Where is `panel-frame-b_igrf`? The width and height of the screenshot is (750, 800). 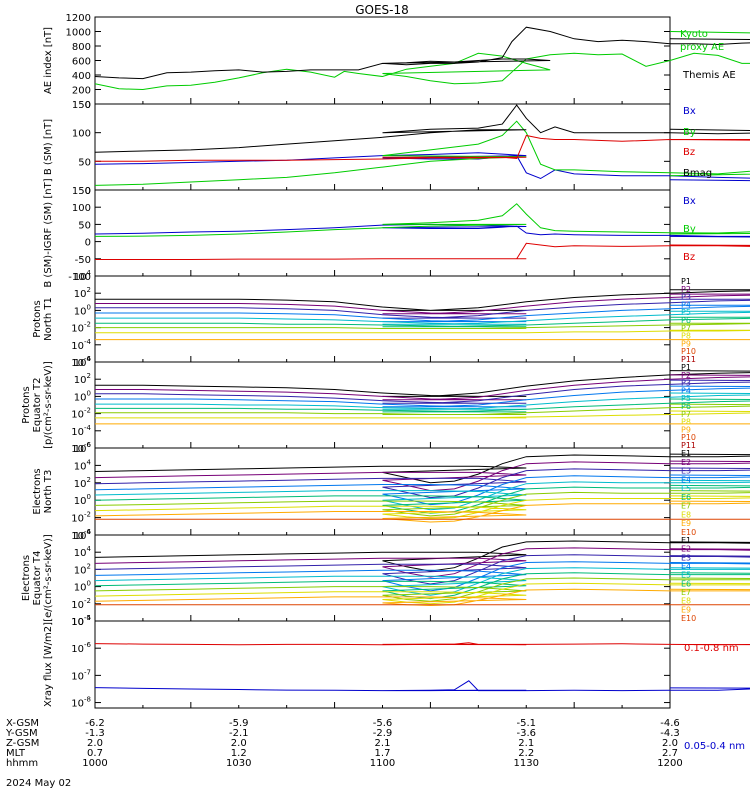 panel-frame-b_igrf is located at coordinates (382, 233).